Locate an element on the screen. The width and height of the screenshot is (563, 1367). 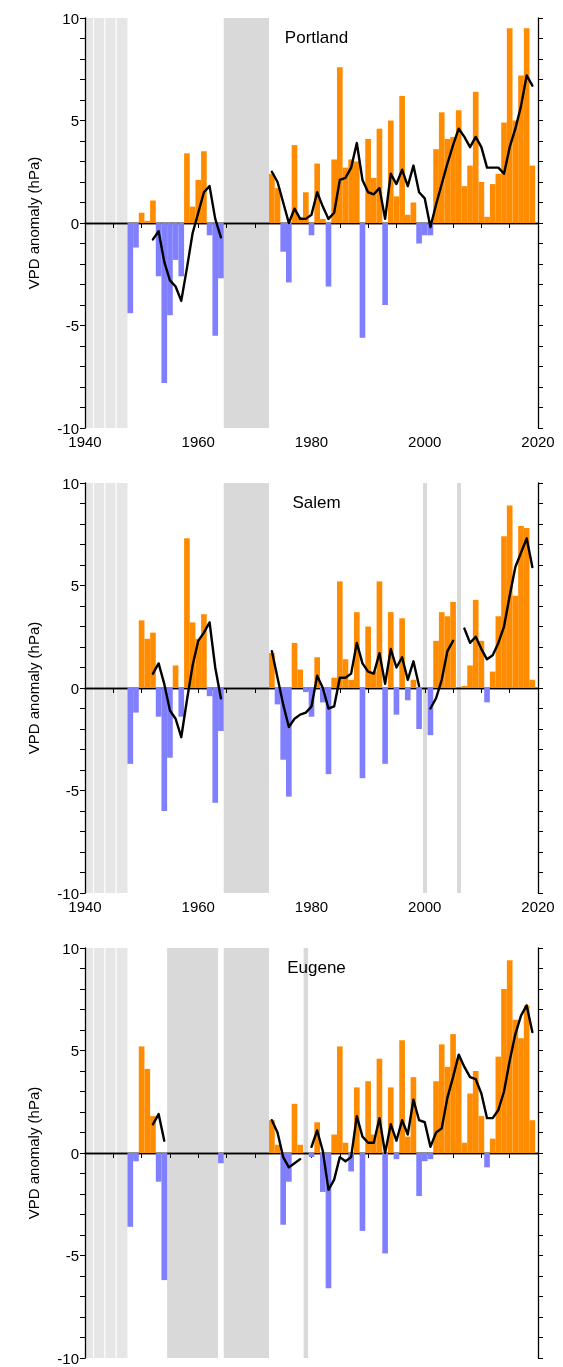
text: Eugene is located at coordinates (316, 967).